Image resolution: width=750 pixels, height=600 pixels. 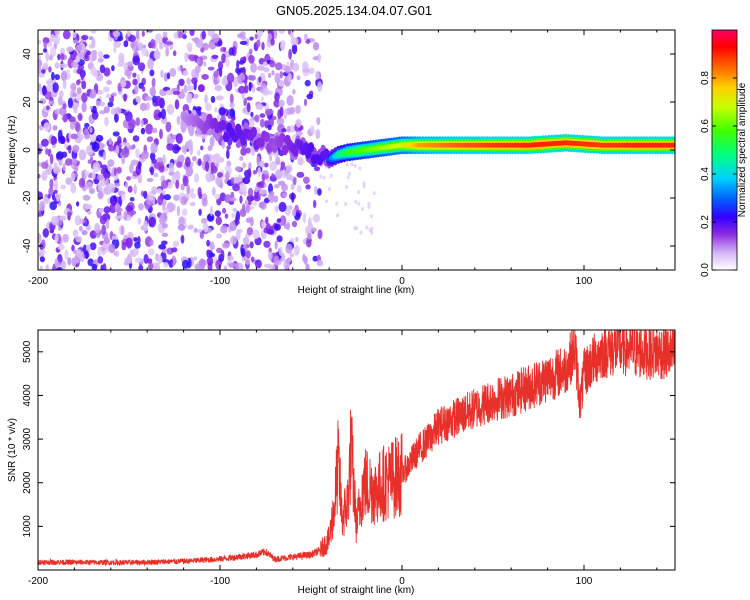 What do you see at coordinates (356, 590) in the screenshot?
I see `snr-xlabel: Height of straight line (km)` at bounding box center [356, 590].